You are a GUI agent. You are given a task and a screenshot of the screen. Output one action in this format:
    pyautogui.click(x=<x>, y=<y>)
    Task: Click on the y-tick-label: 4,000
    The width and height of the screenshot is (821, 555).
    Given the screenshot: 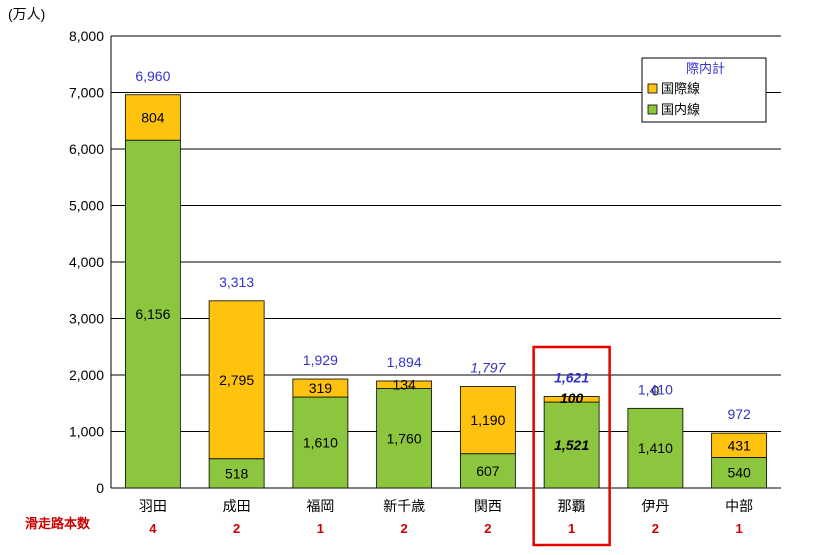 What is the action you would take?
    pyautogui.click(x=86, y=262)
    